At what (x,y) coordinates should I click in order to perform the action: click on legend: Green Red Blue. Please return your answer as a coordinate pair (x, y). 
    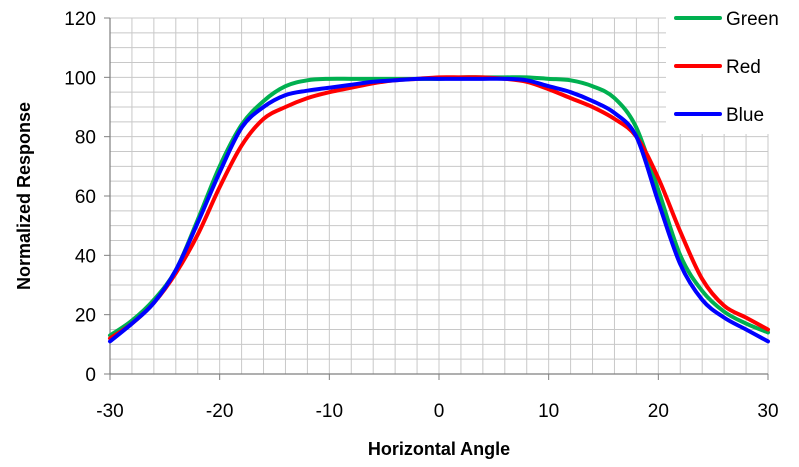
    Looking at the image, I should click on (732, 67).